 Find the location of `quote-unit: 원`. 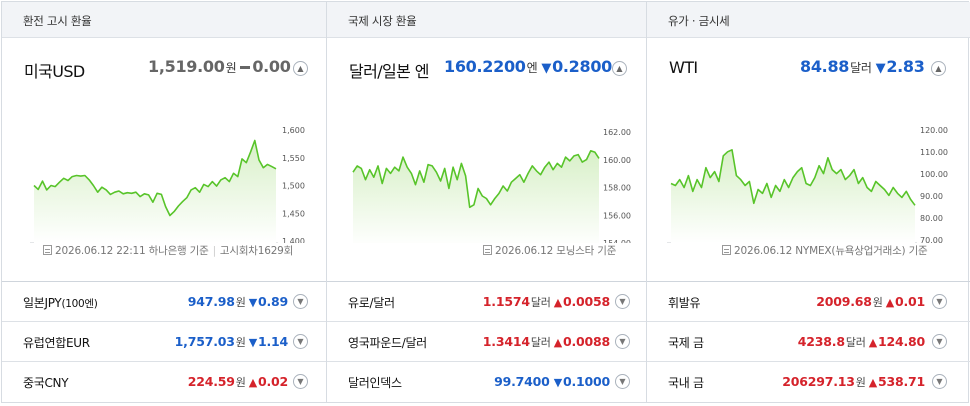

quote-unit: 원 is located at coordinates (231, 68).